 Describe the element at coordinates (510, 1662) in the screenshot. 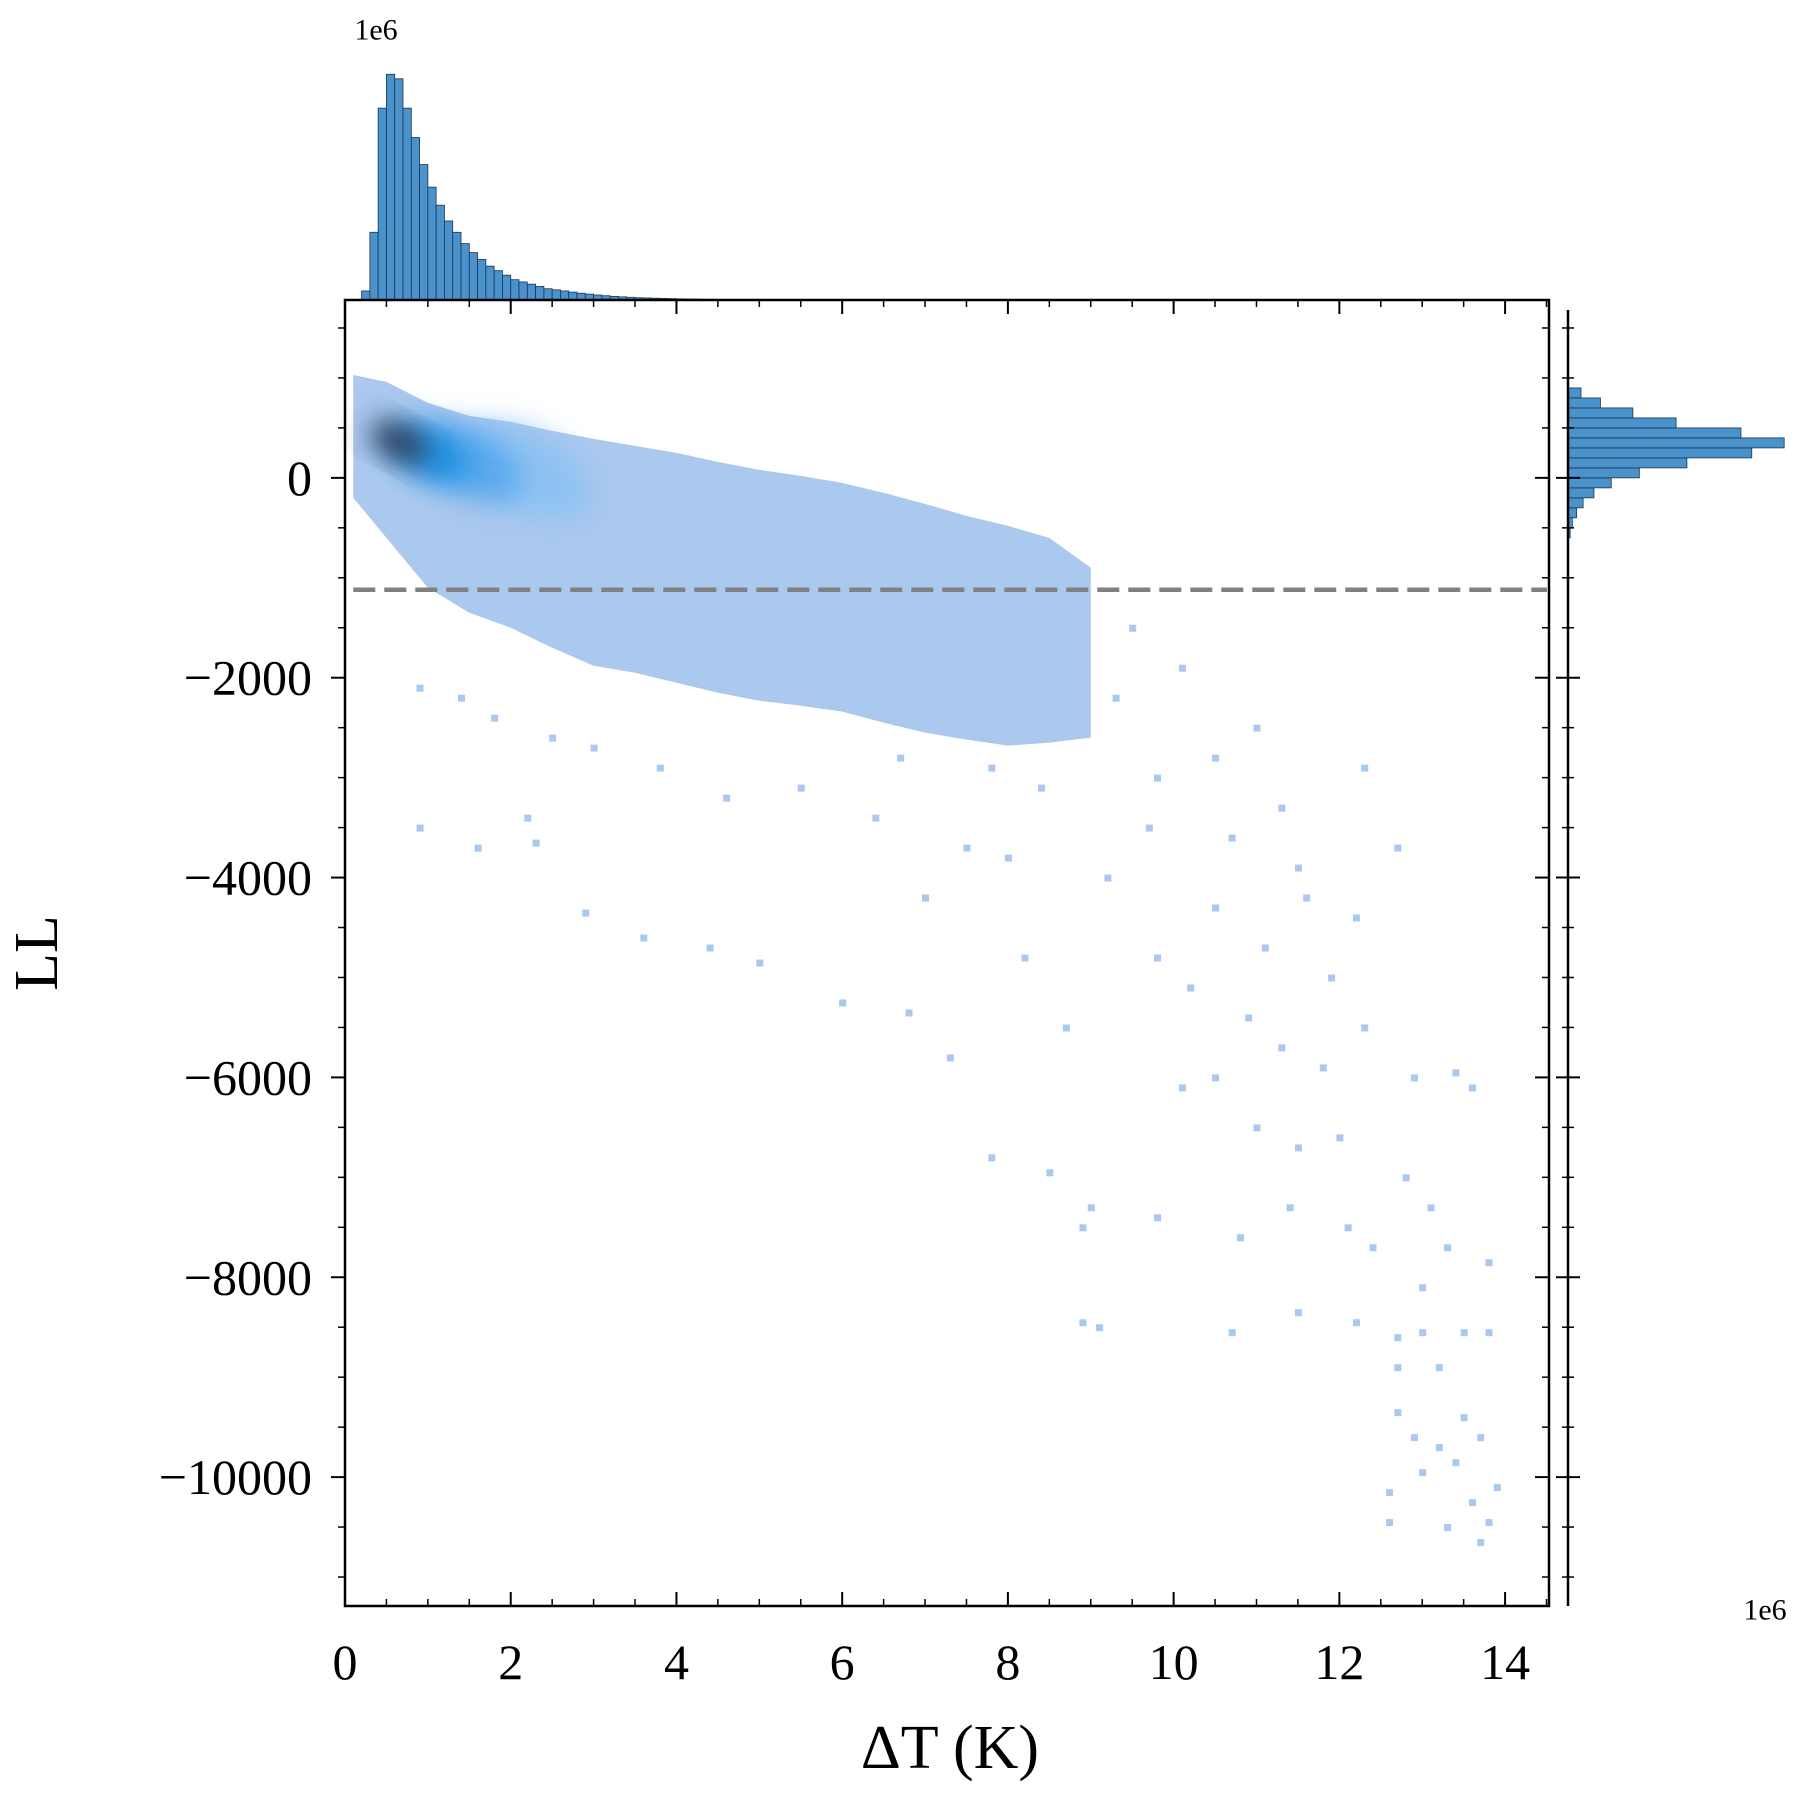

I see `x-tick-label: 2` at that location.